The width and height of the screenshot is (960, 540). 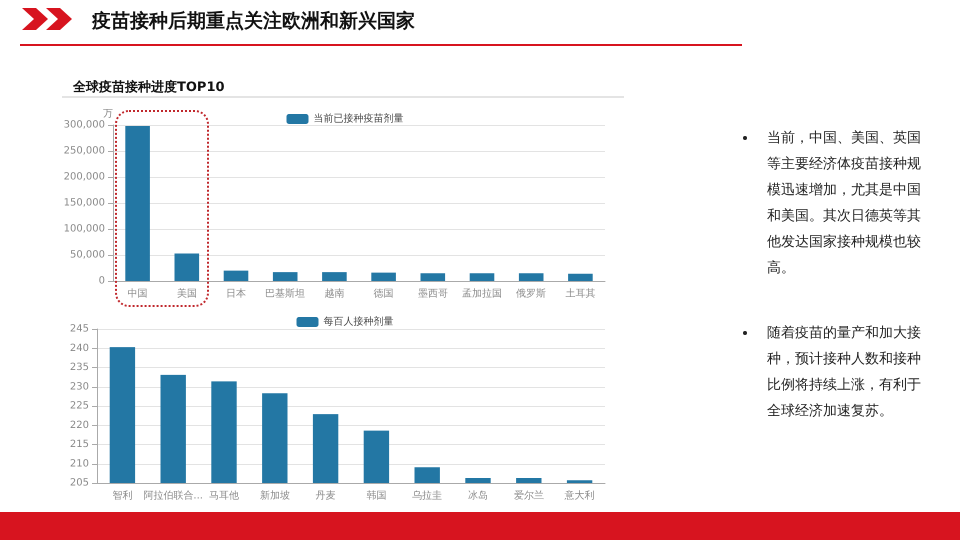 What do you see at coordinates (87, 255) in the screenshot?
I see `y-tick-label: 50,000` at bounding box center [87, 255].